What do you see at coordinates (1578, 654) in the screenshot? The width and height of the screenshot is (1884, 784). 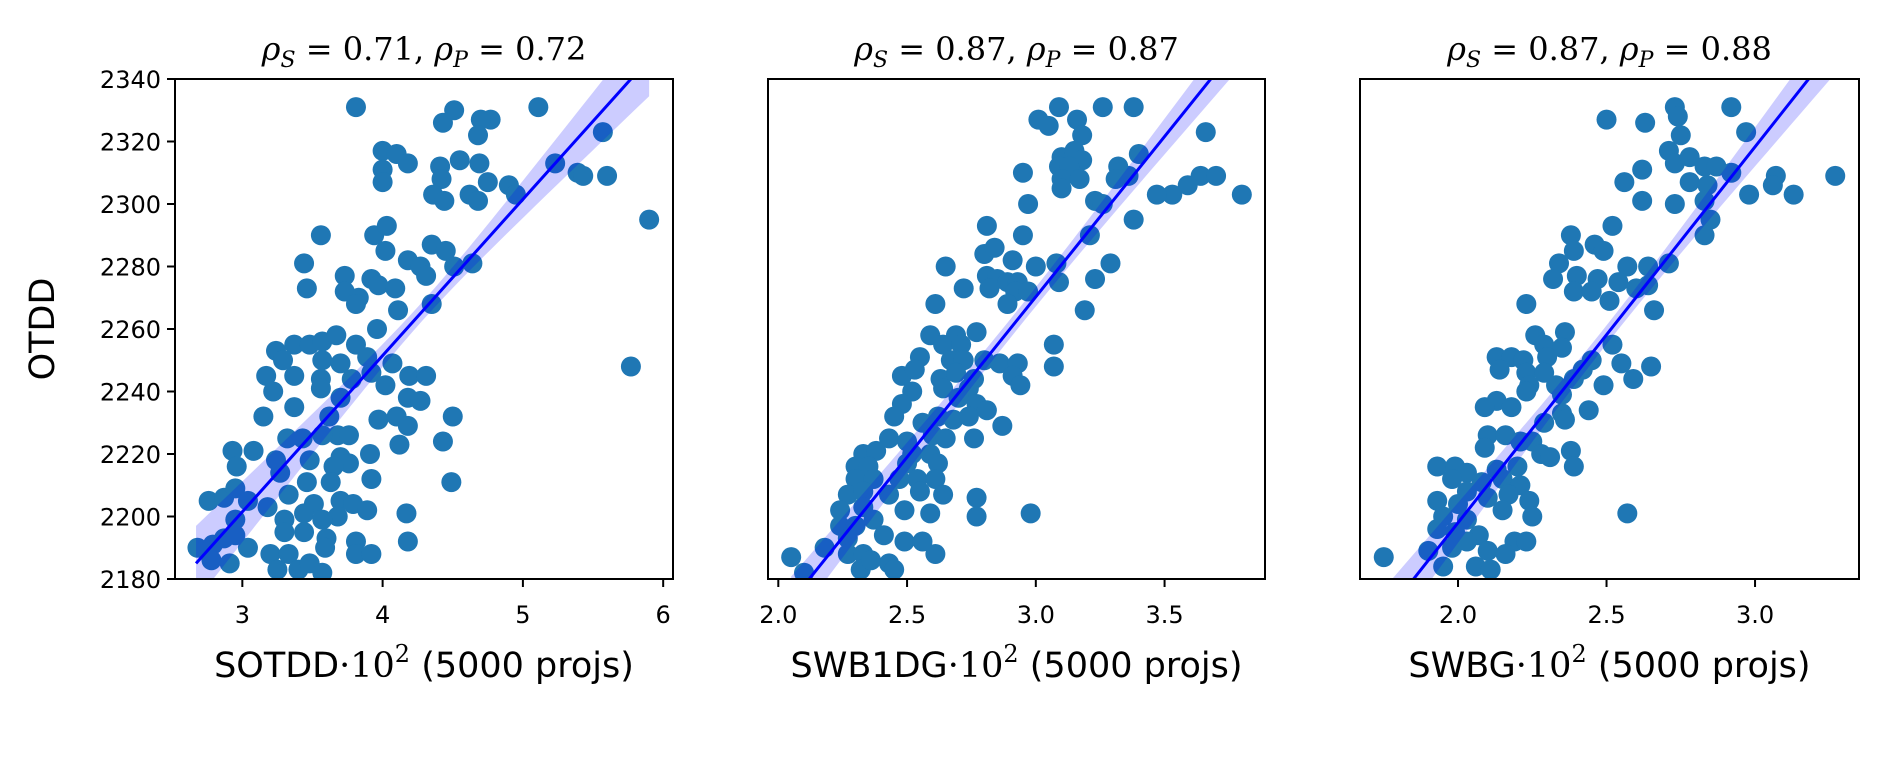 I see `scale-exponent: 2` at bounding box center [1578, 654].